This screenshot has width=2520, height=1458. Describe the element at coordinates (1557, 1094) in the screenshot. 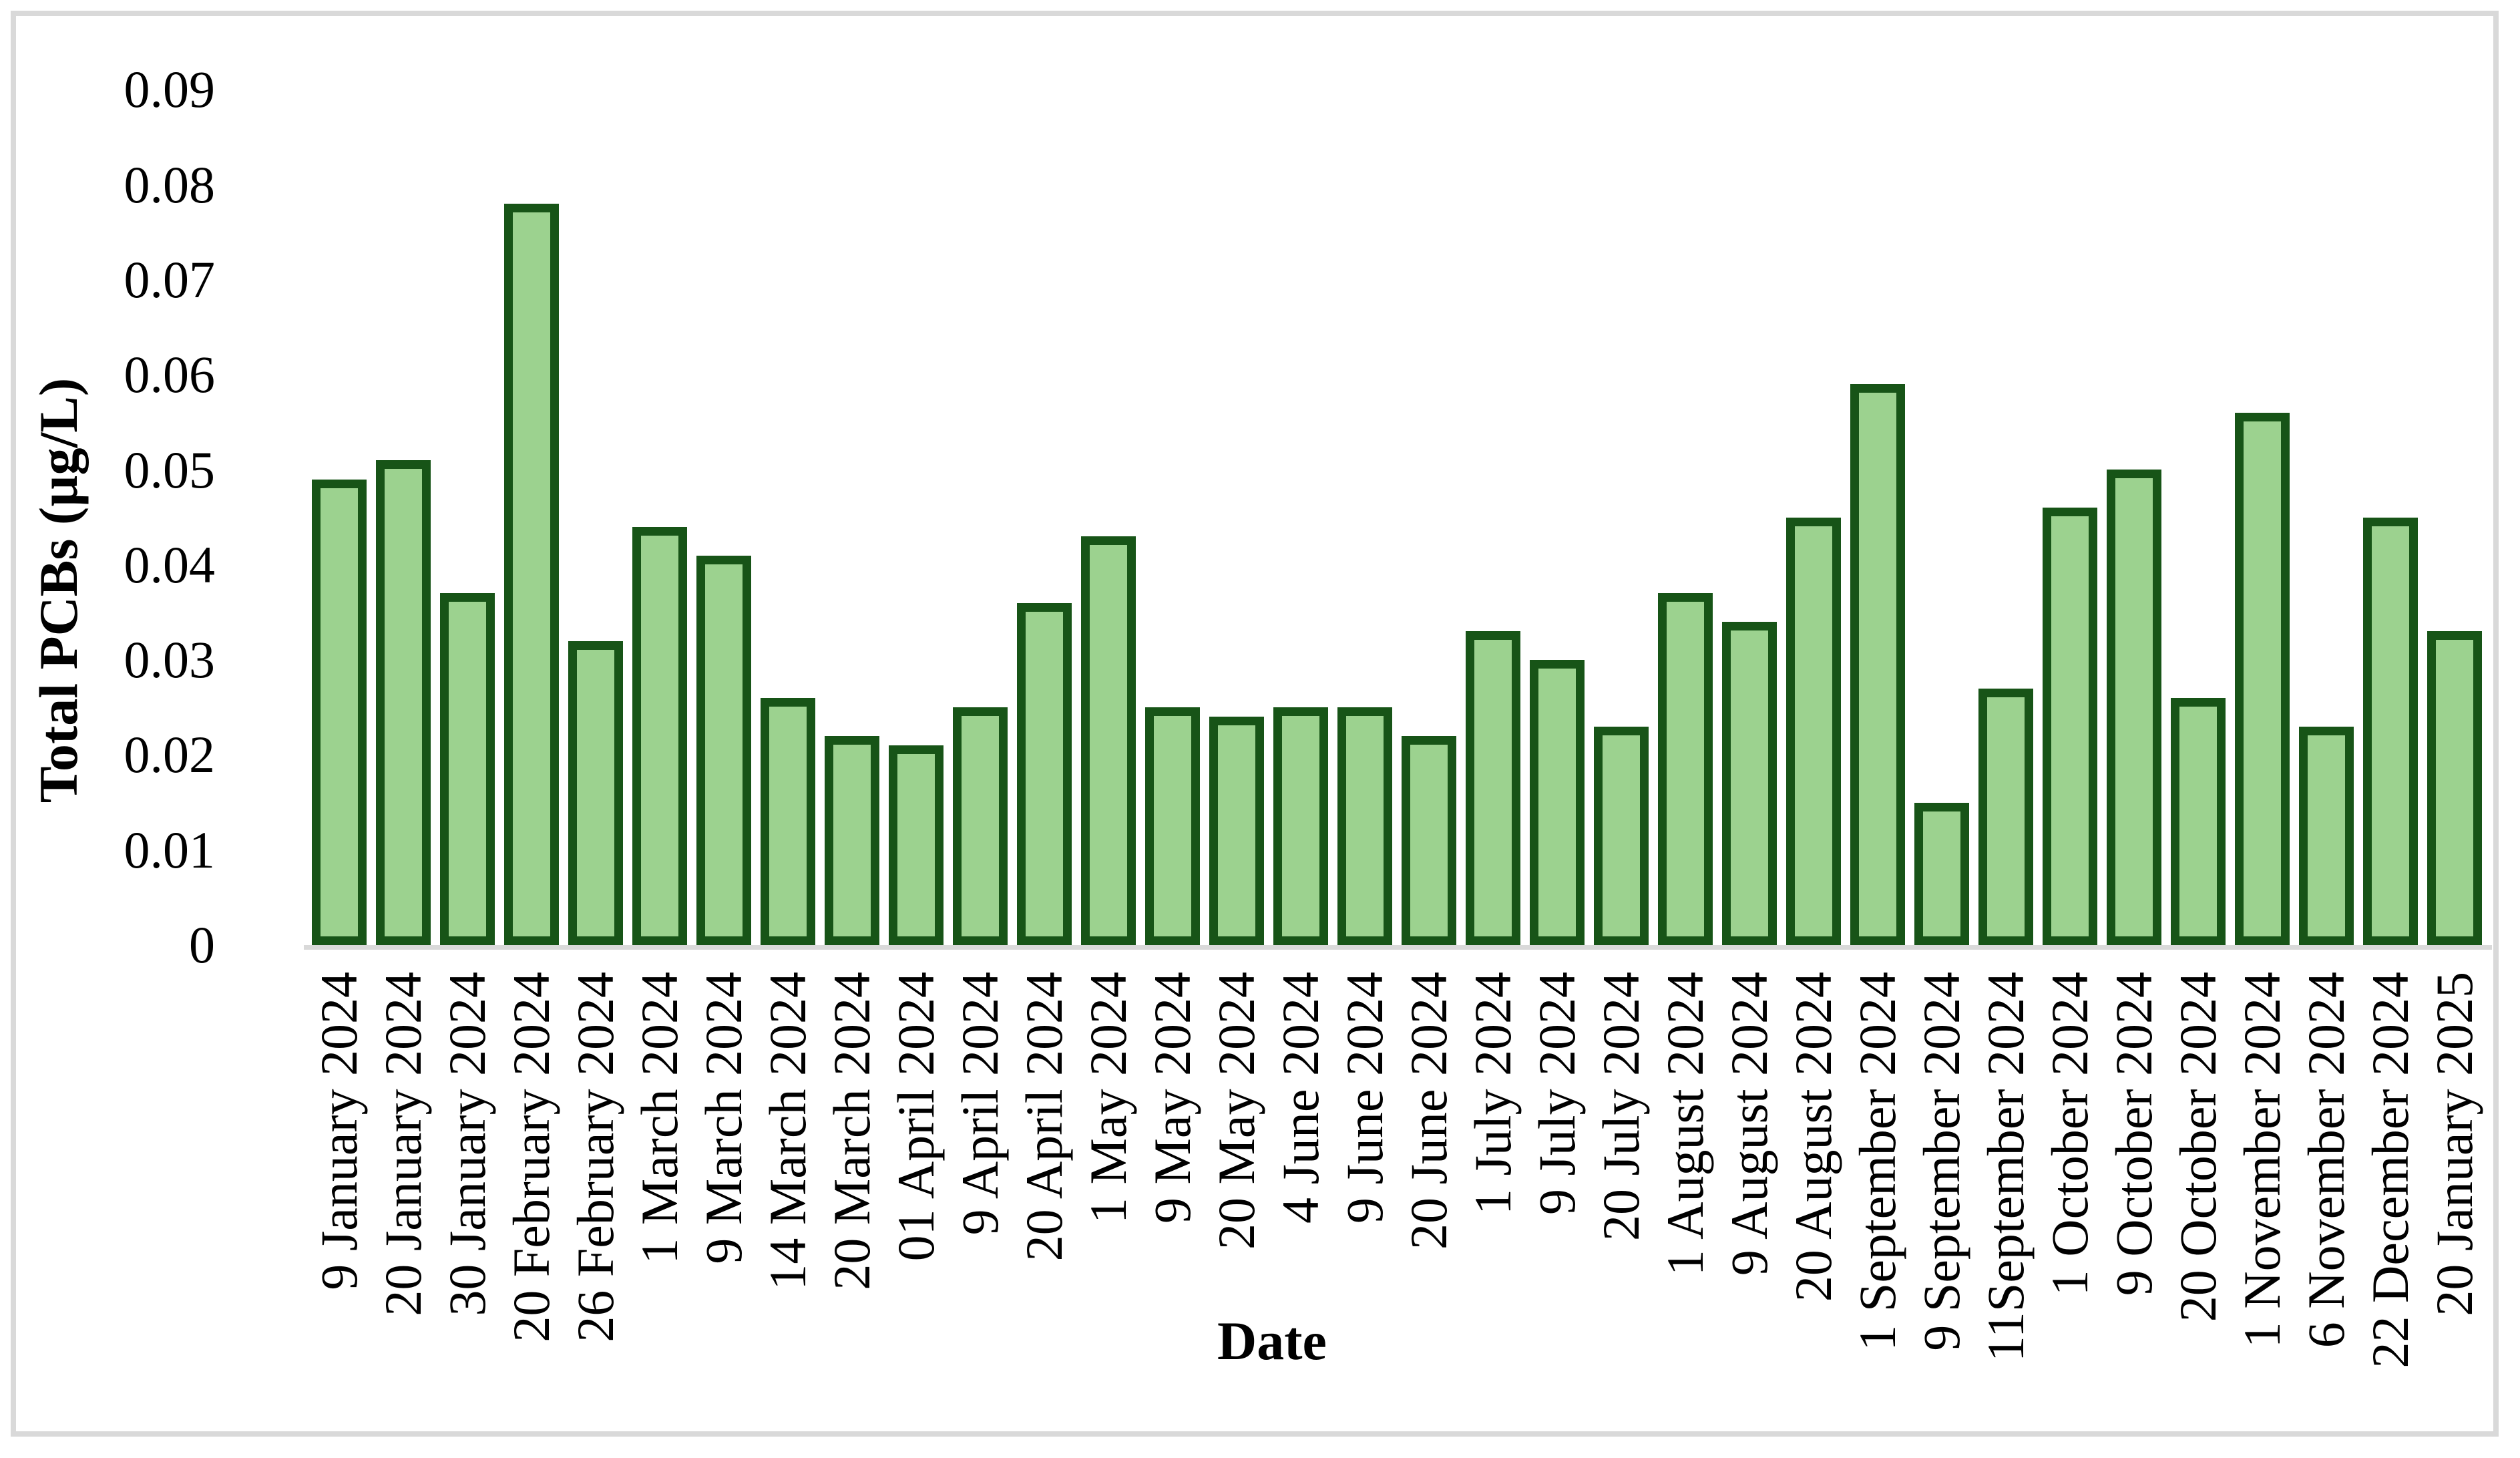

I see `x-axis-tick-label: 9 July 2024` at that location.